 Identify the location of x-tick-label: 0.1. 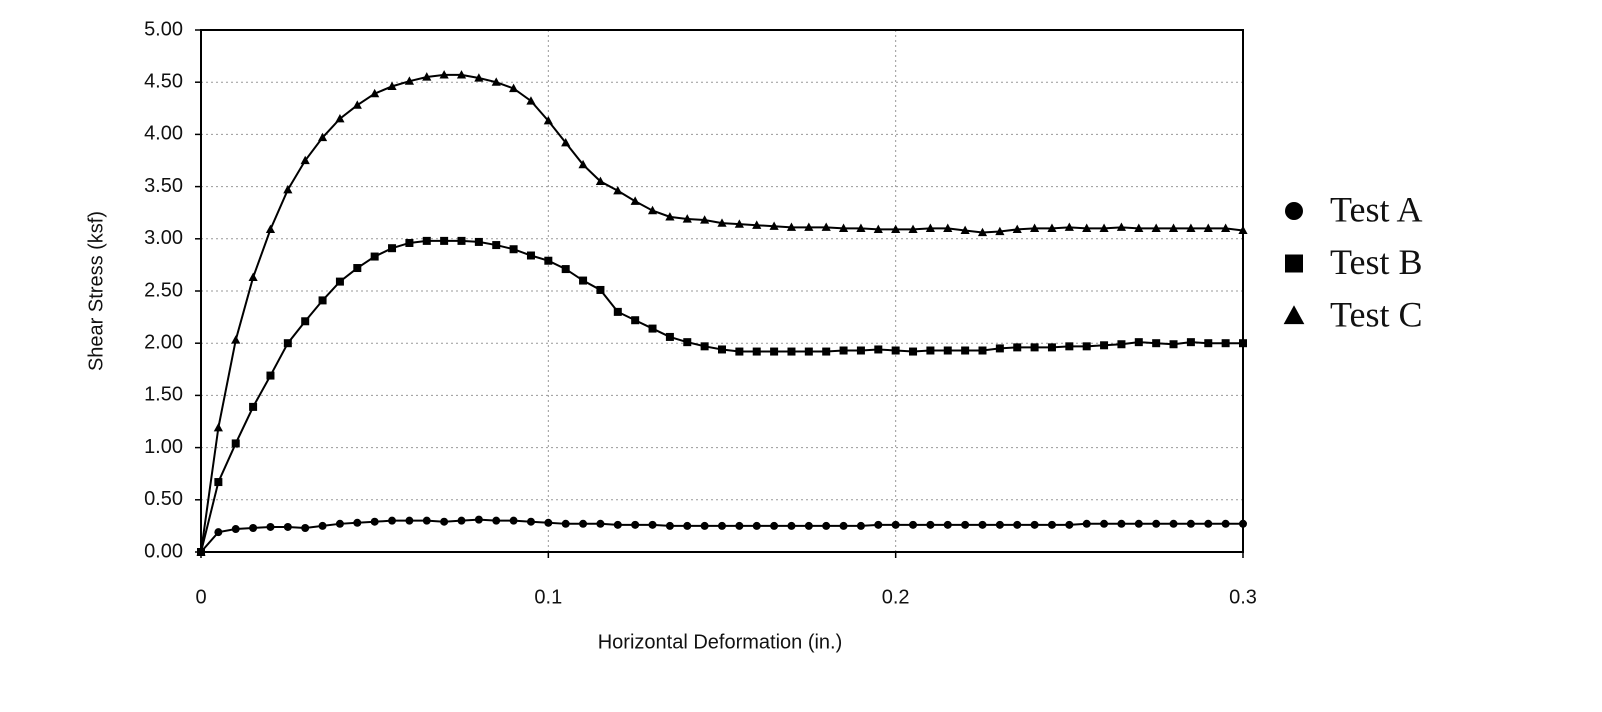
(548, 597).